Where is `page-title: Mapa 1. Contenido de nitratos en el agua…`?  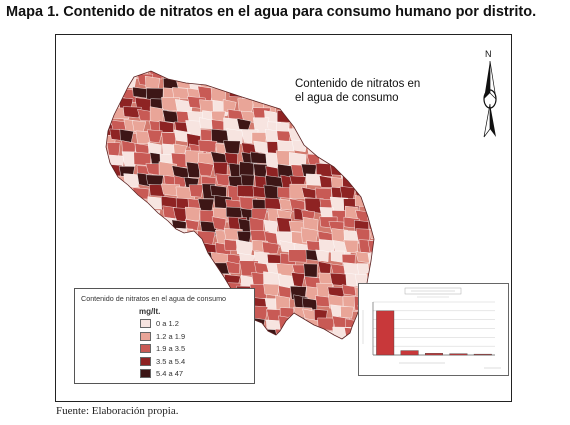 page-title: Mapa 1. Contenido de nitratos en el agua… is located at coordinates (271, 12).